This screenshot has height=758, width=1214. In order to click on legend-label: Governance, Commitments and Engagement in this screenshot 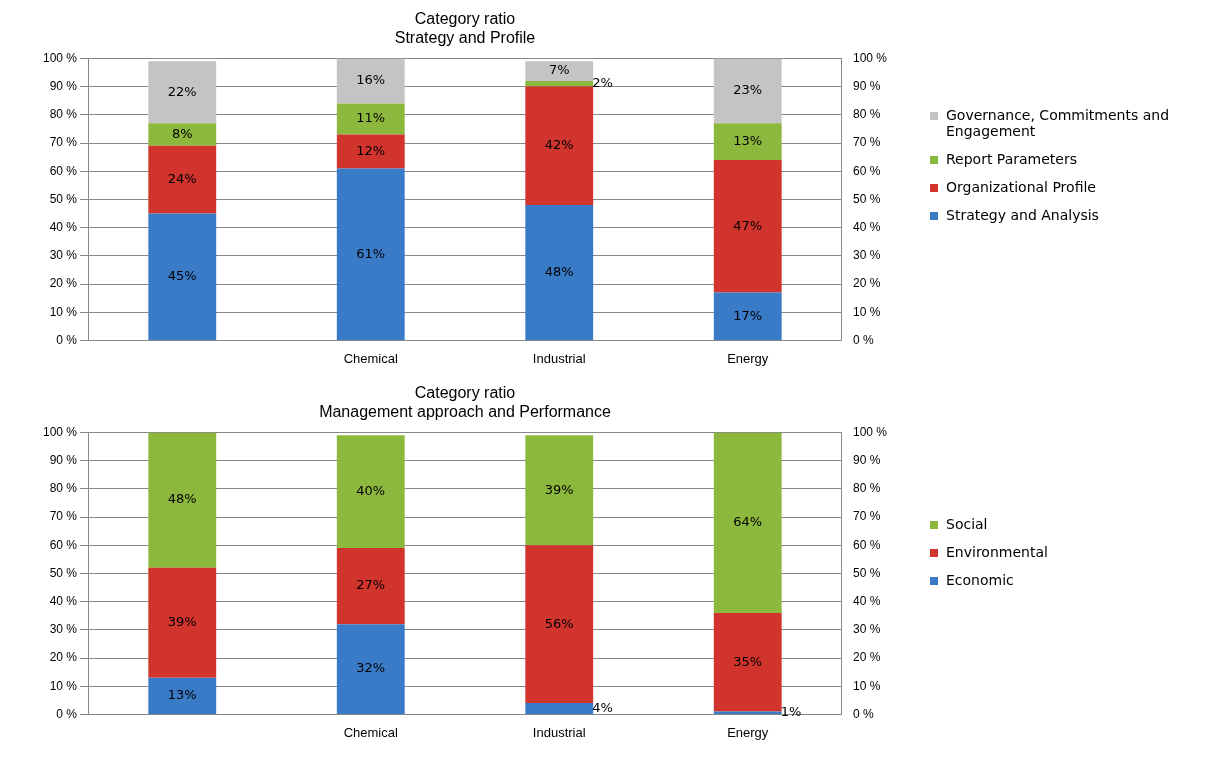, I will do `click(1058, 123)`.